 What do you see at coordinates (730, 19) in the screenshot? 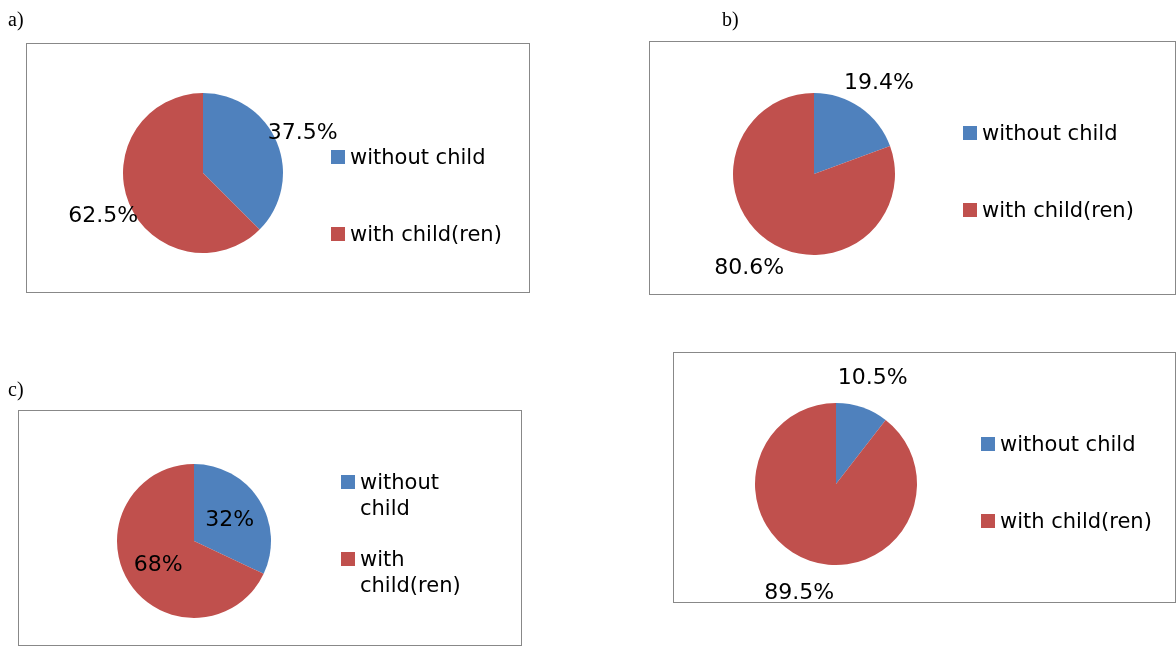
I see `chart-title: b)` at bounding box center [730, 19].